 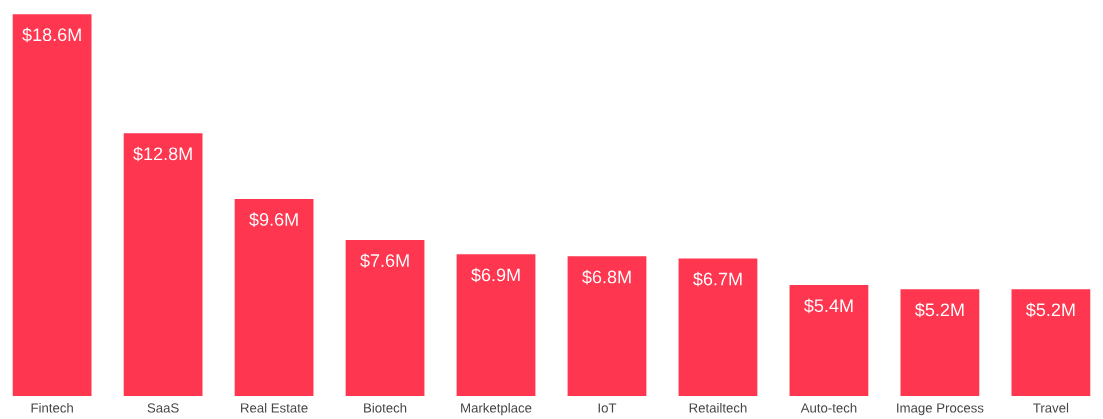 What do you see at coordinates (828, 407) in the screenshot?
I see `x-tick-label: Auto-tech` at bounding box center [828, 407].